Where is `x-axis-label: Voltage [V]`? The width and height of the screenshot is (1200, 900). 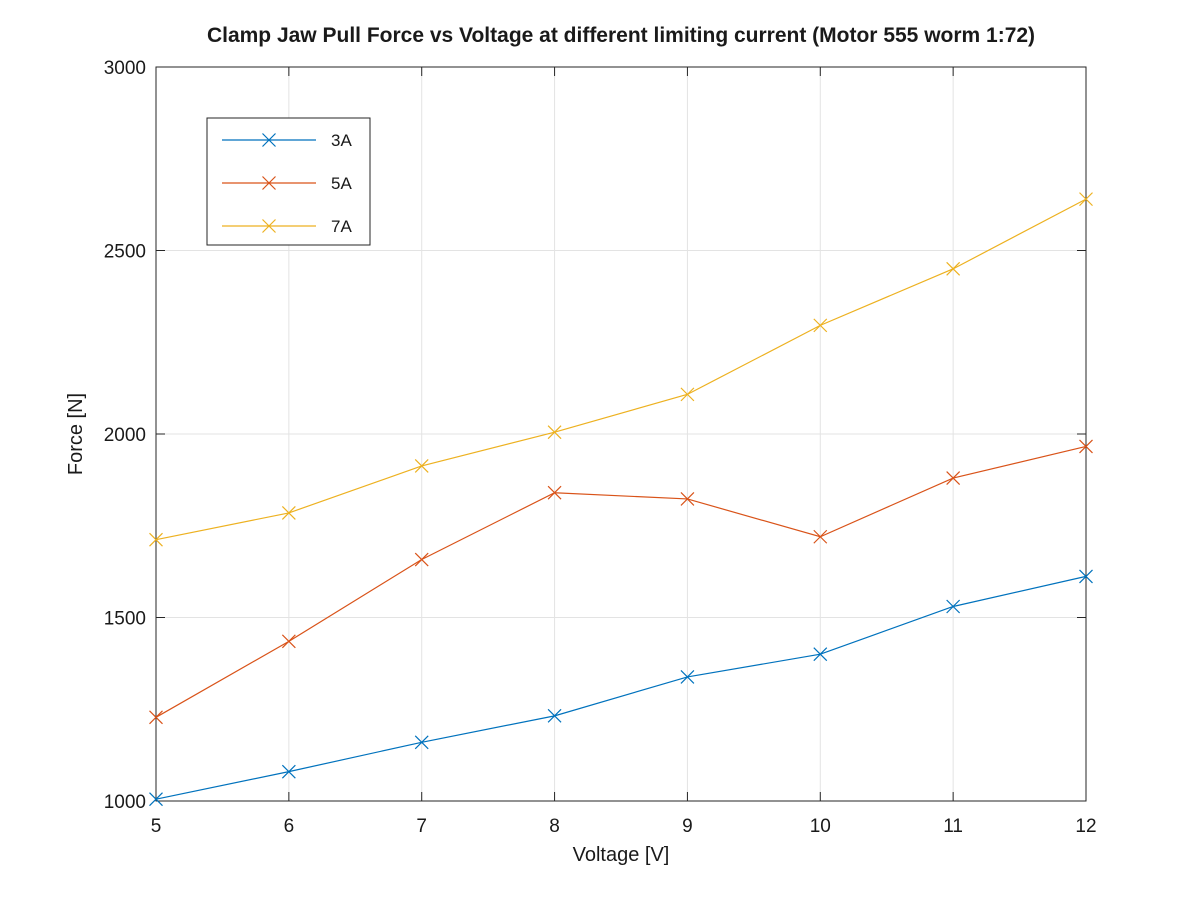
x-axis-label: Voltage [V] is located at coordinates (621, 855).